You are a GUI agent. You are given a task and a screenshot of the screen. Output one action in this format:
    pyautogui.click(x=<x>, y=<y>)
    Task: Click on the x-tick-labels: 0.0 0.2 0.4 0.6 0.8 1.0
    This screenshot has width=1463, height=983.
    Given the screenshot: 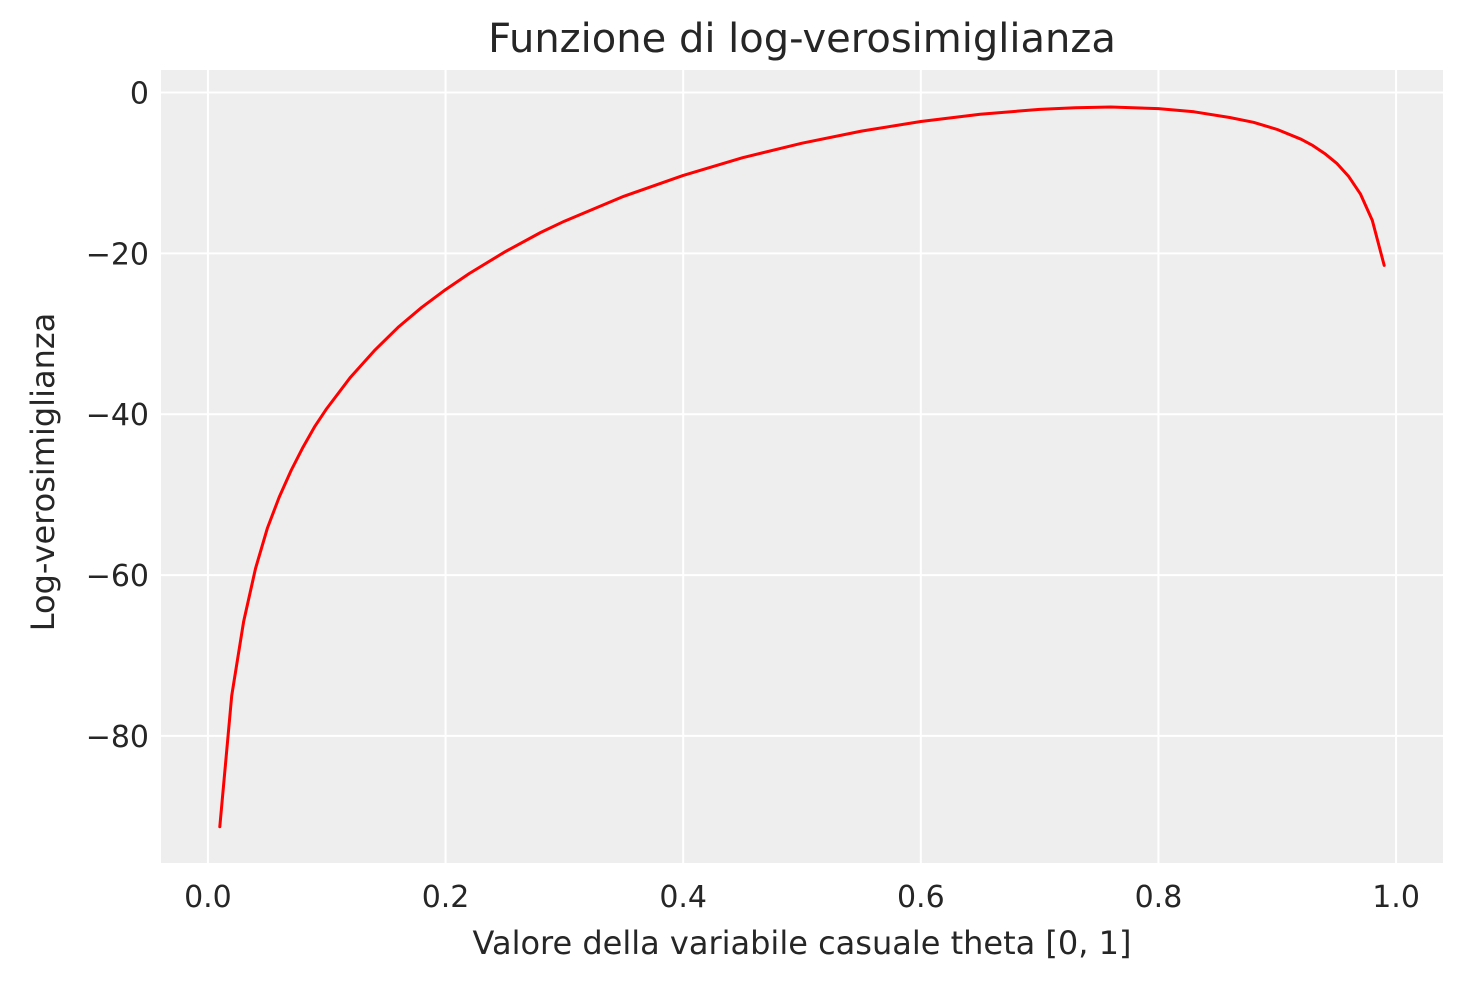 What is the action you would take?
    pyautogui.click(x=802, y=897)
    